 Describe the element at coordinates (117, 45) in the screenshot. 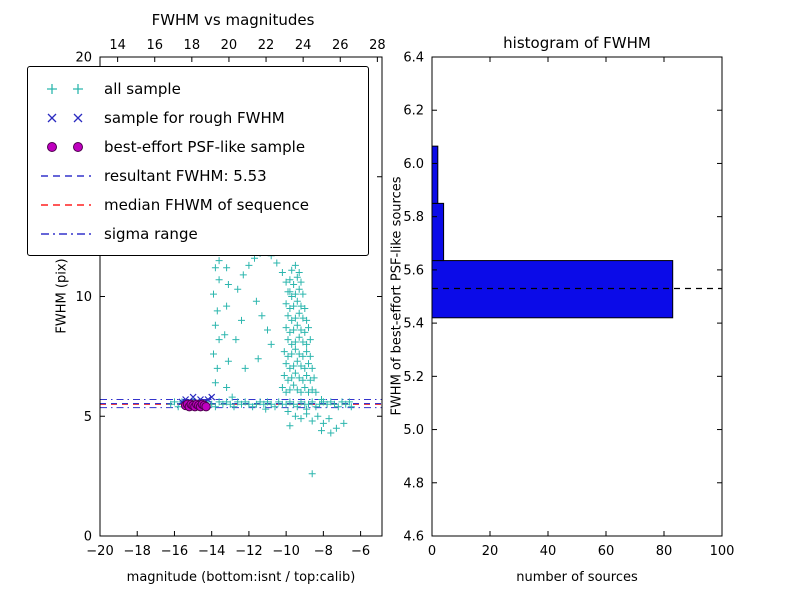

I see `svg-text: 14` at that location.